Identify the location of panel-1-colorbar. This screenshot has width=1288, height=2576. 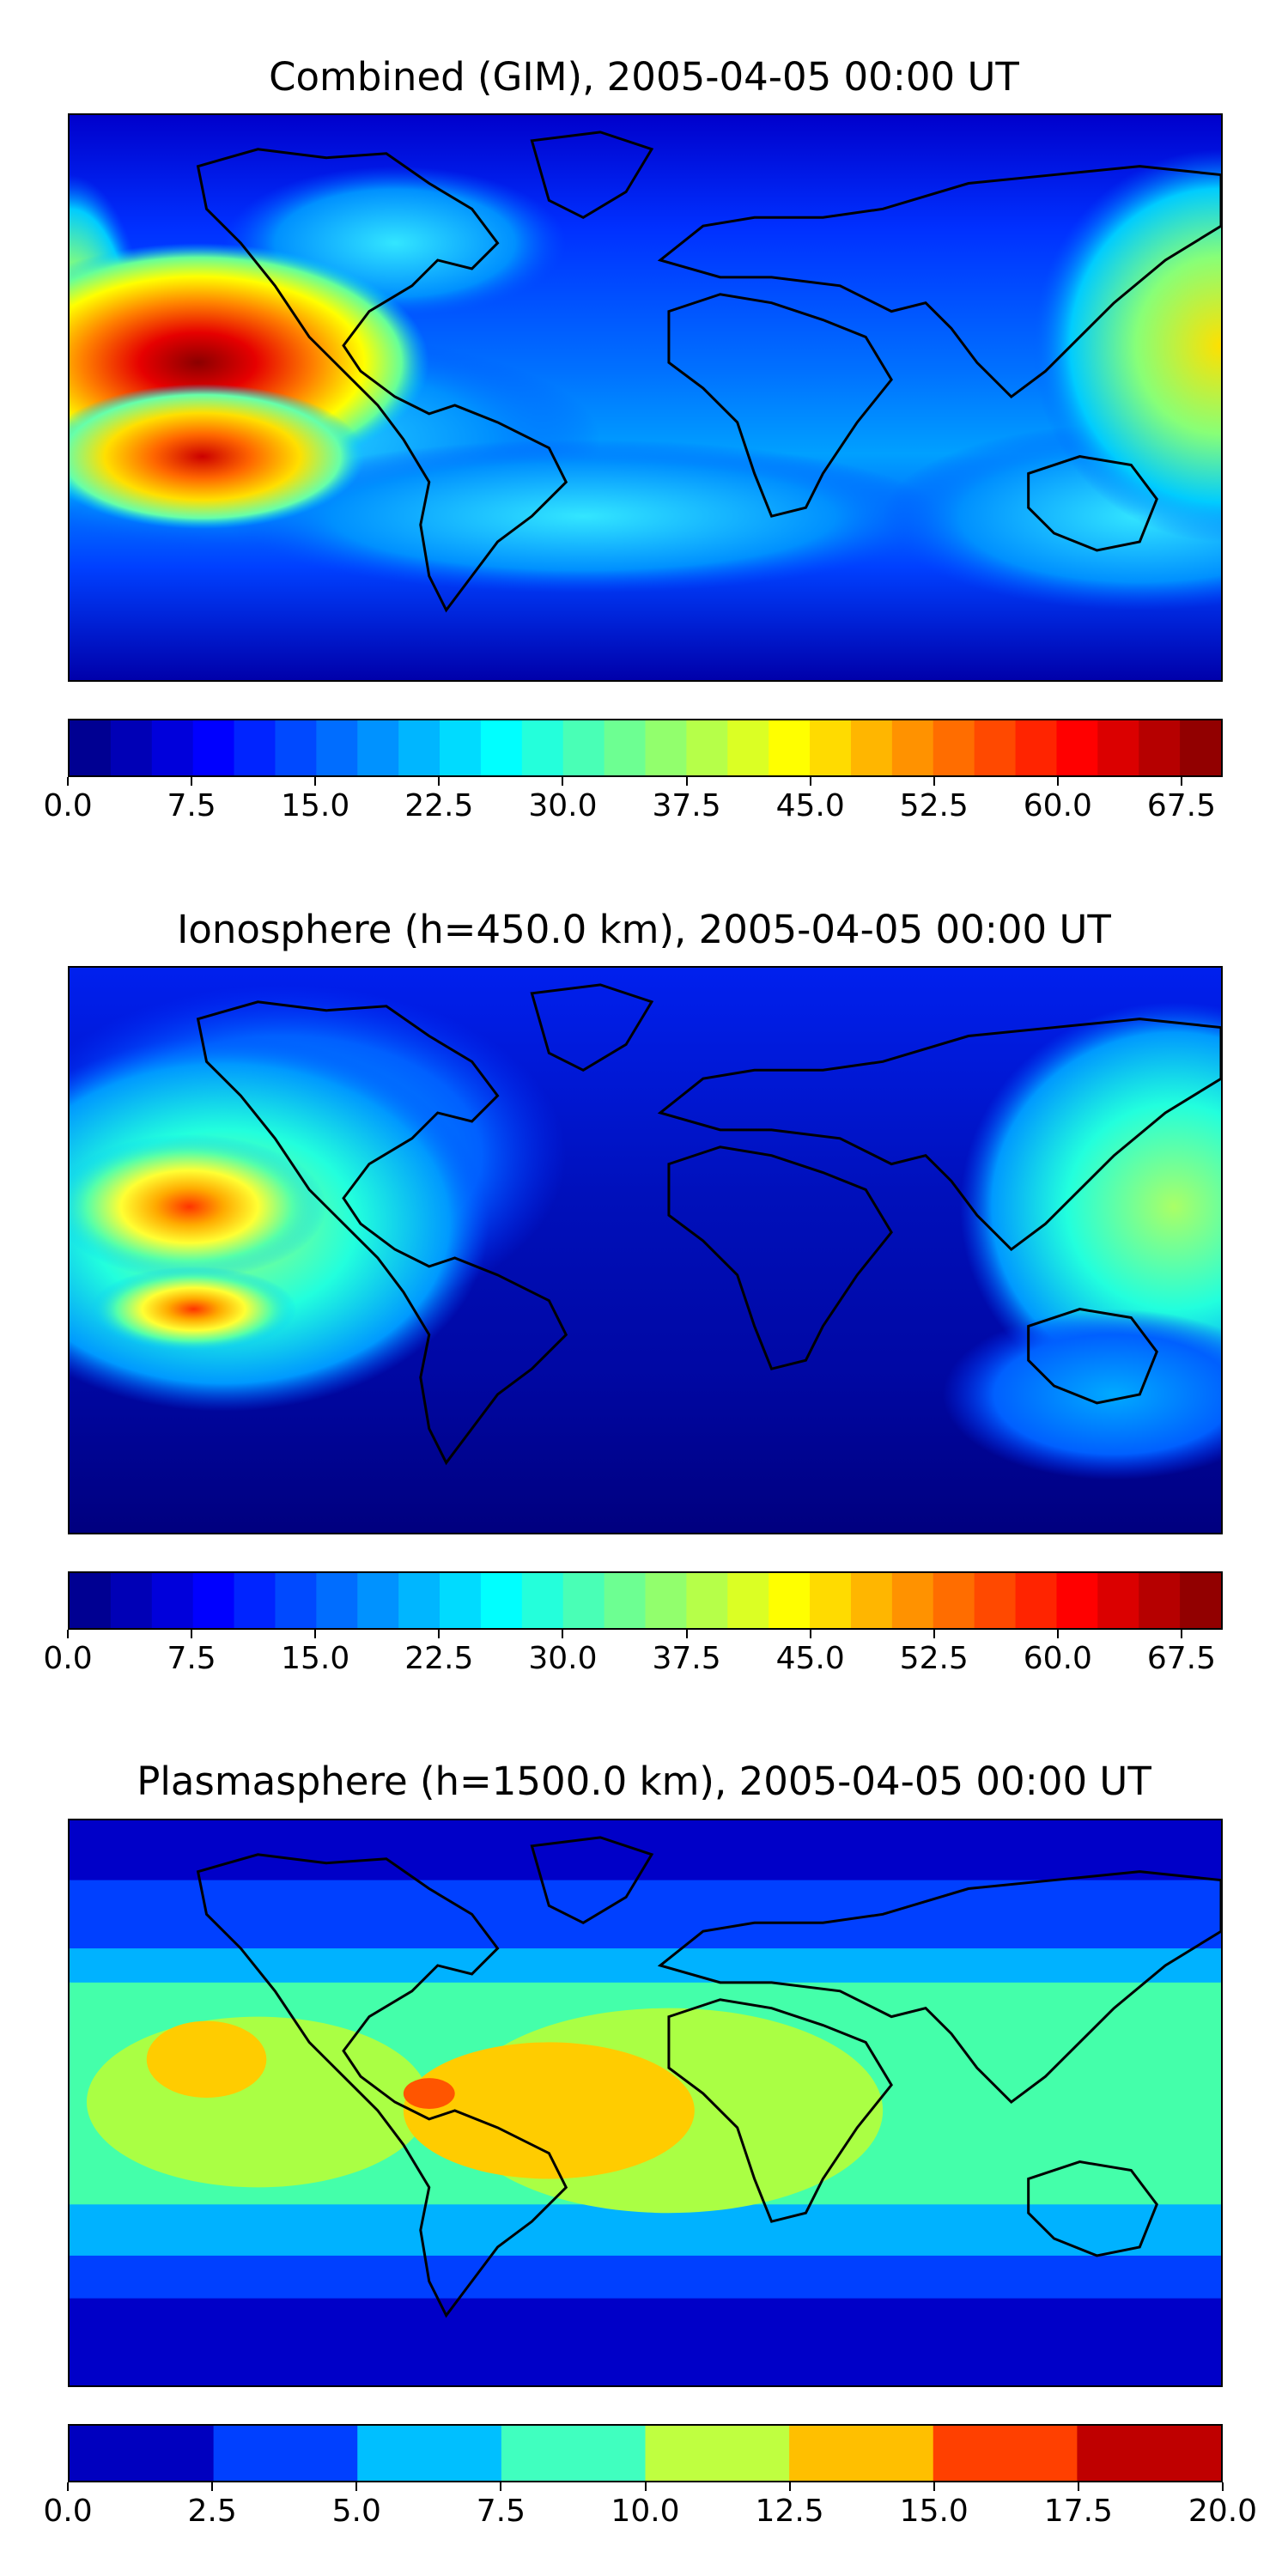
(645, 748).